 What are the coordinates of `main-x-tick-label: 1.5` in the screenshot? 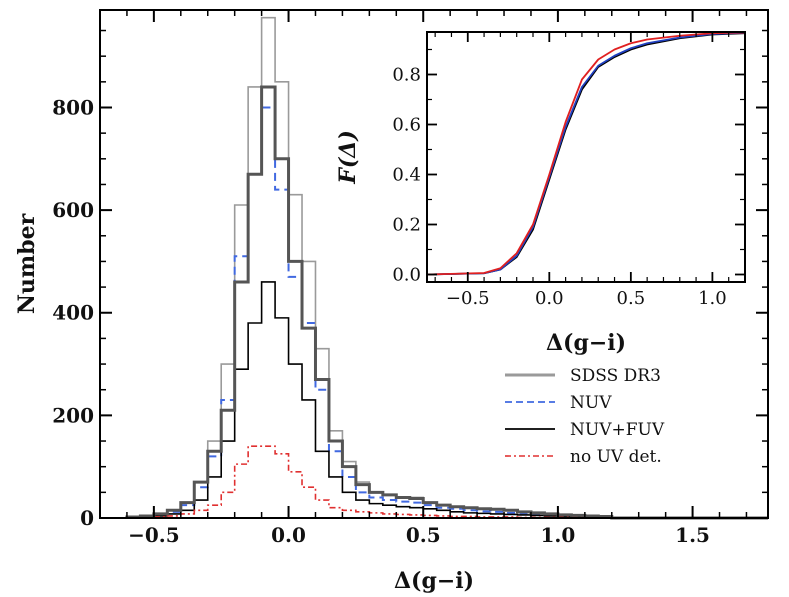 It's located at (692, 535).